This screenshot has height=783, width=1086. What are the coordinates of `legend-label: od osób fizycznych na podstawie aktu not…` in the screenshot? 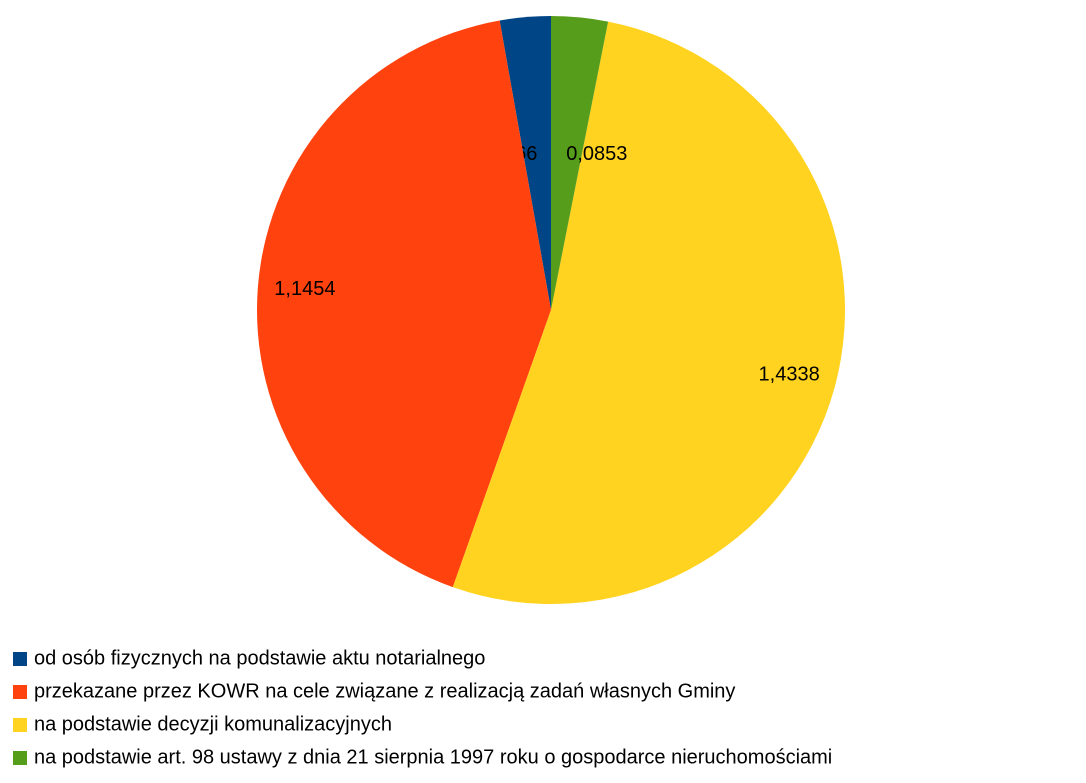 It's located at (259, 658).